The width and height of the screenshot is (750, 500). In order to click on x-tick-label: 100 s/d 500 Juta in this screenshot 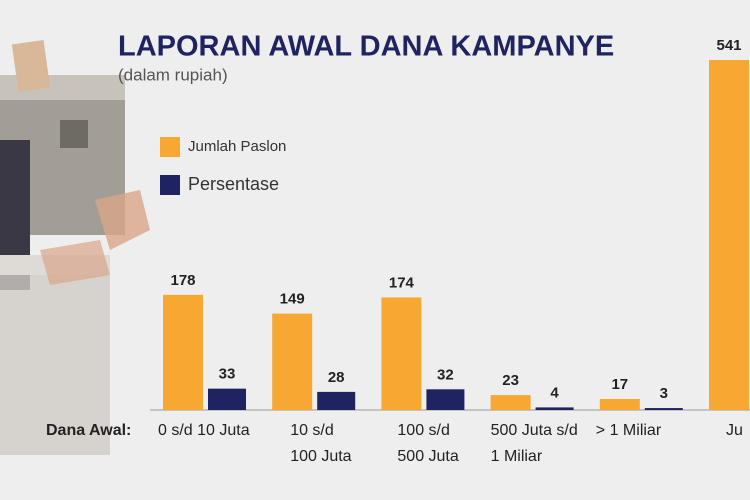, I will do `click(427, 443)`.